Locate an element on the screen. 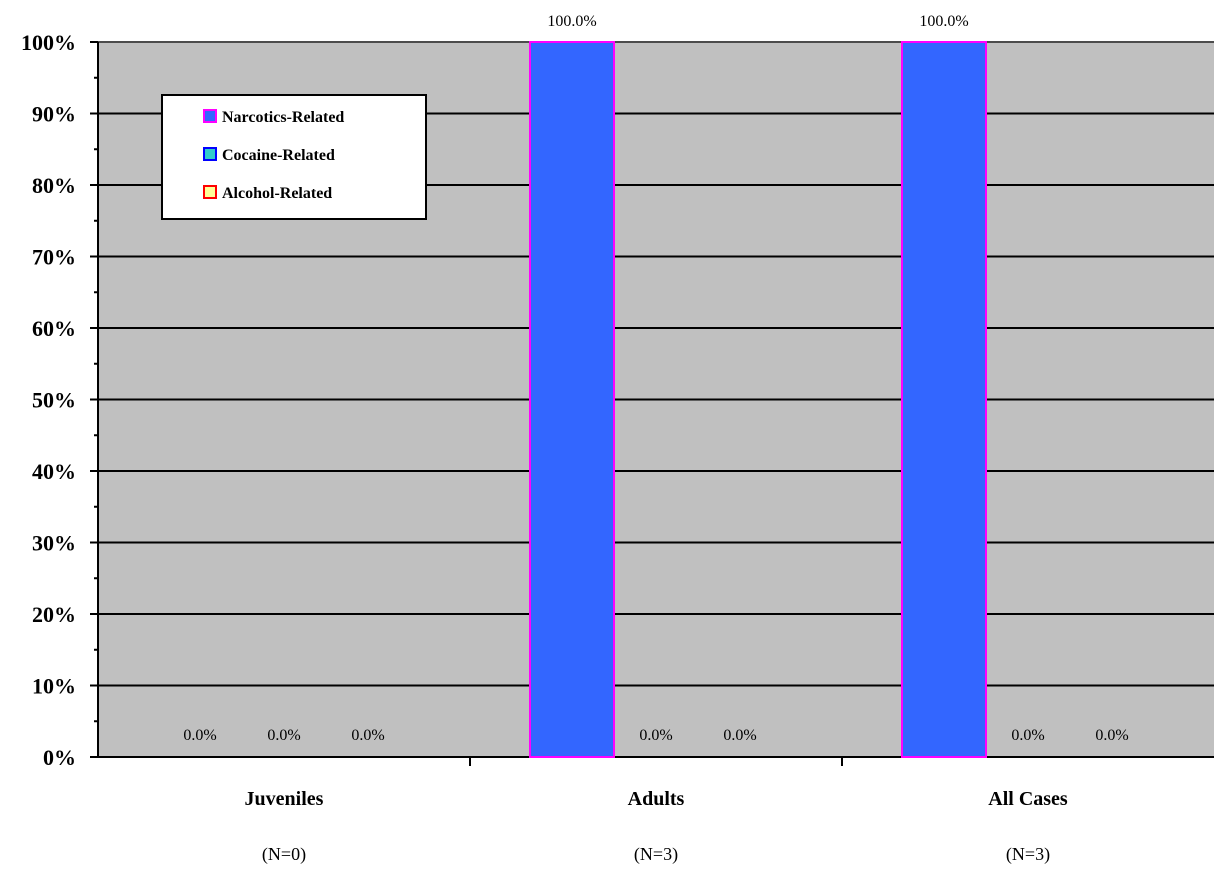  y-tick-label: 60% is located at coordinates (54, 328).